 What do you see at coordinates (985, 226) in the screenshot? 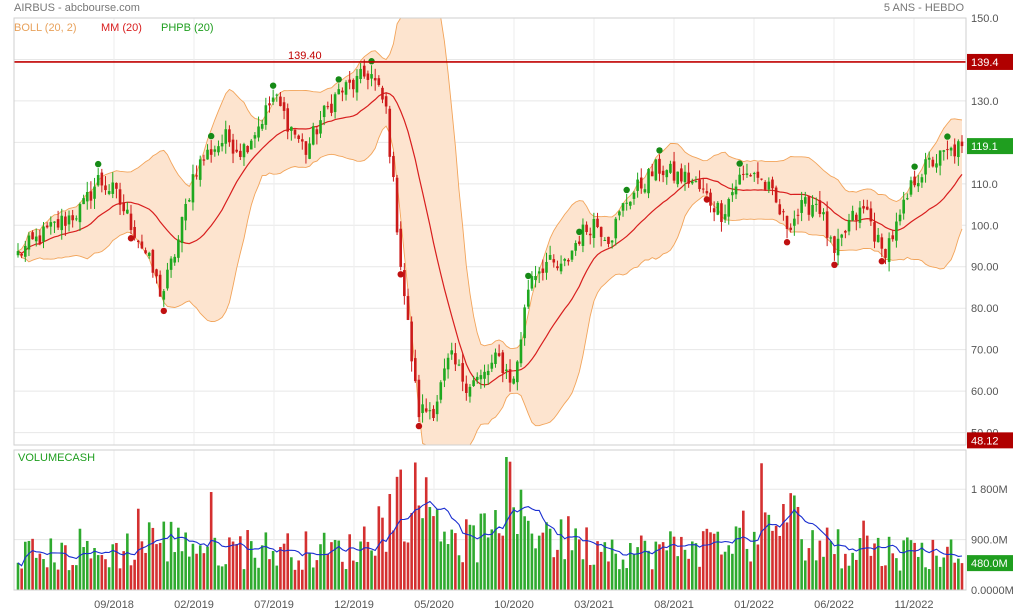
I see `price-tick-label: 100.0` at bounding box center [985, 226].